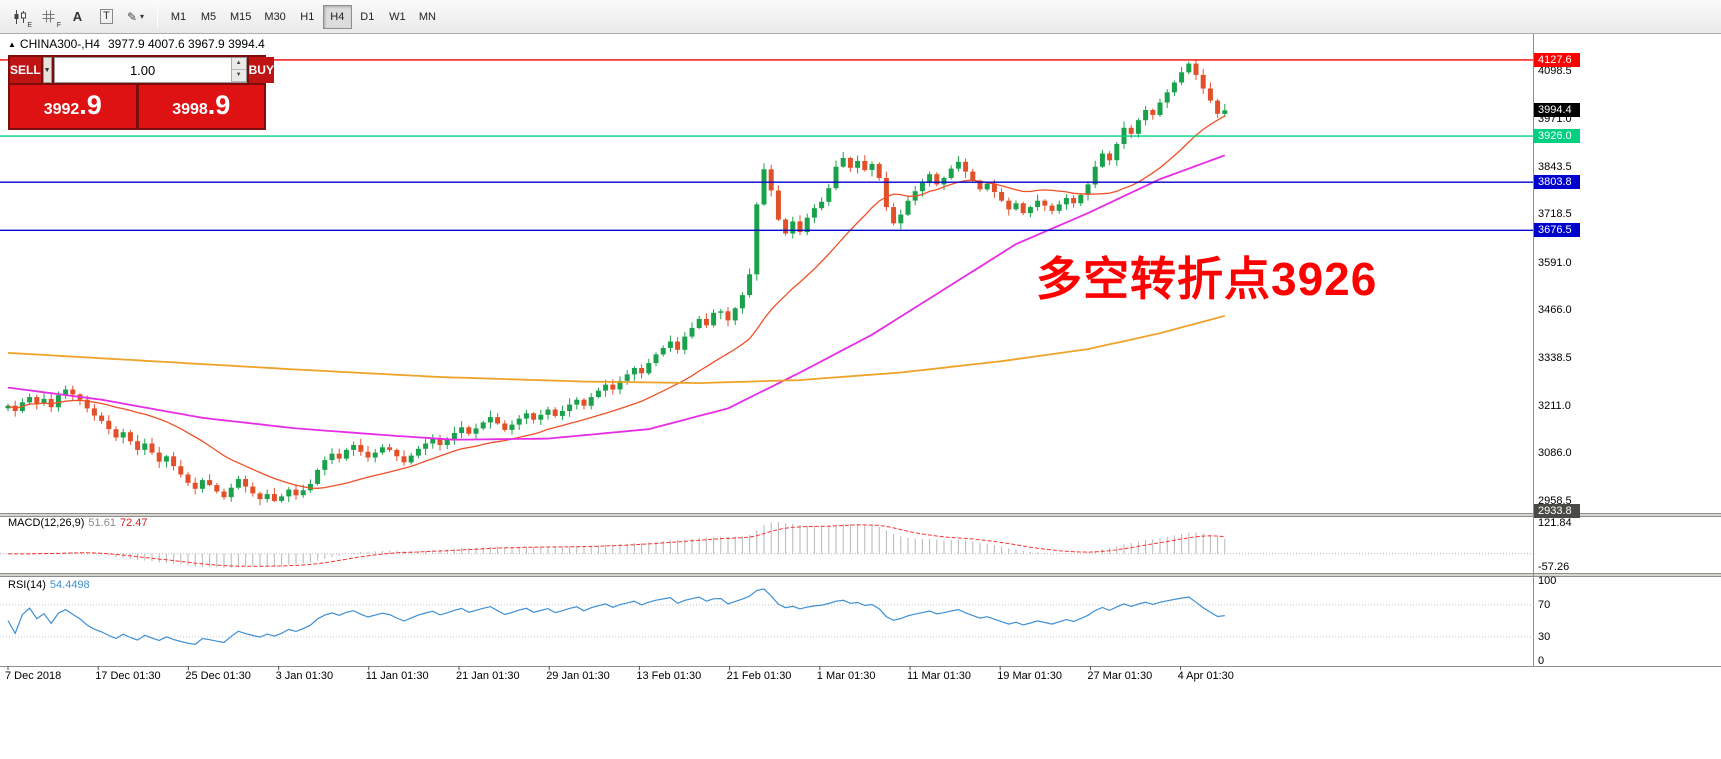  I want to click on sell-price-box: 3992.9, so click(73, 106).